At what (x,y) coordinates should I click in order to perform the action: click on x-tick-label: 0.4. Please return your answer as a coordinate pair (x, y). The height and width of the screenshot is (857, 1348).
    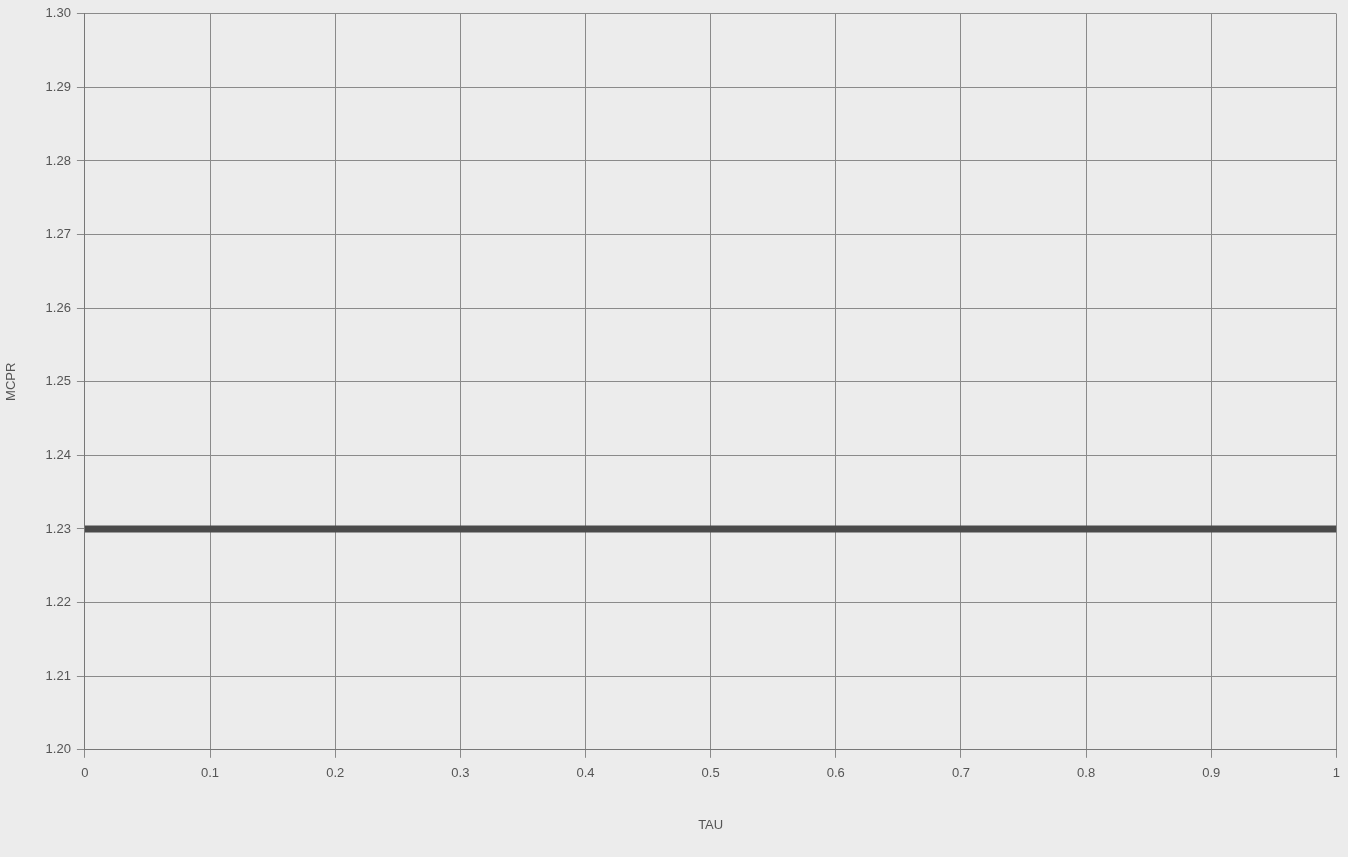
    Looking at the image, I should click on (585, 773).